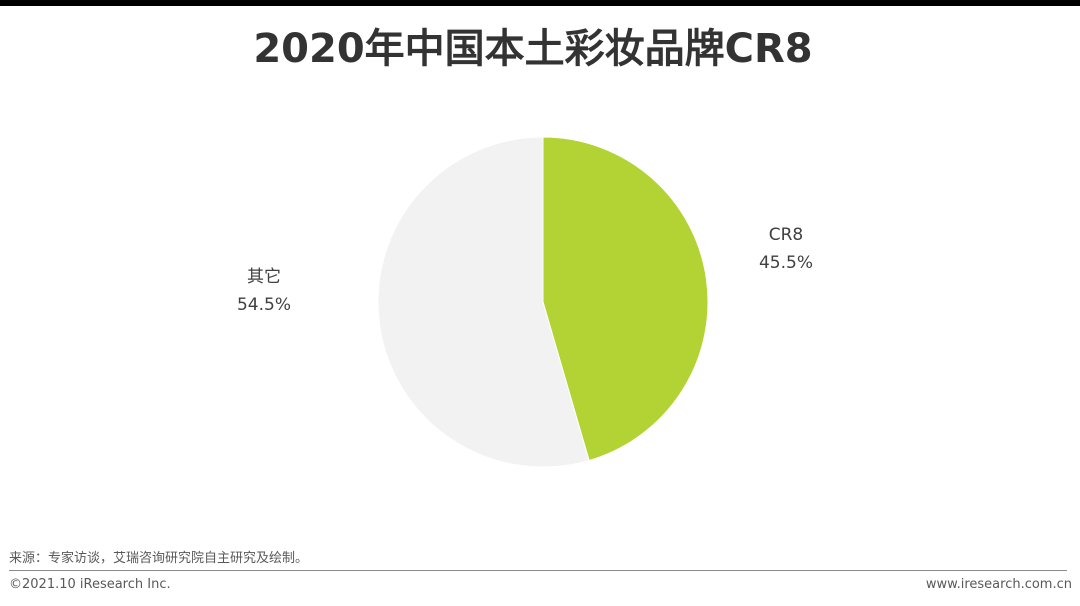 Image resolution: width=1080 pixels, height=606 pixels. I want to click on website-link: www.iresearch.com.cn, so click(998, 584).